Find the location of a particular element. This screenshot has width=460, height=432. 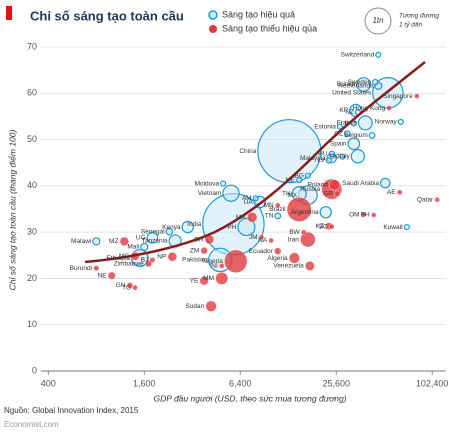

point-label: Hong Kong is located at coordinates (369, 108).